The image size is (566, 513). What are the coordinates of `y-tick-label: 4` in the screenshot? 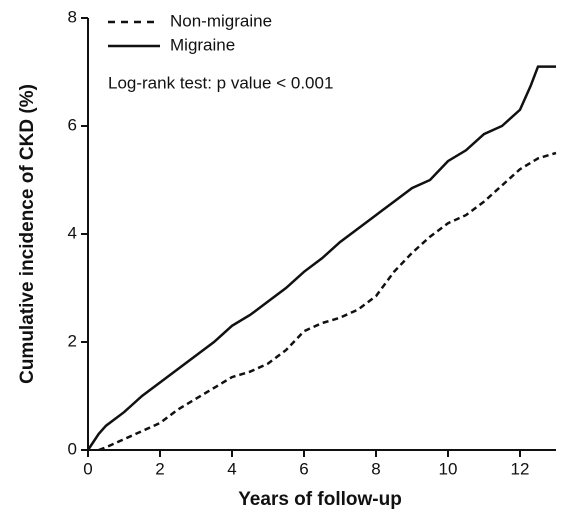 It's located at (72, 232).